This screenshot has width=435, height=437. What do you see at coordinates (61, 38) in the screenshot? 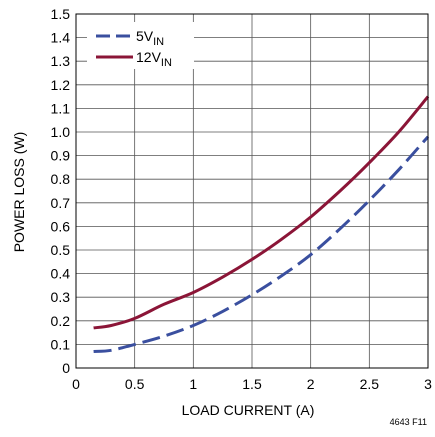
I see `y-tick-label: 1.4` at bounding box center [61, 38].